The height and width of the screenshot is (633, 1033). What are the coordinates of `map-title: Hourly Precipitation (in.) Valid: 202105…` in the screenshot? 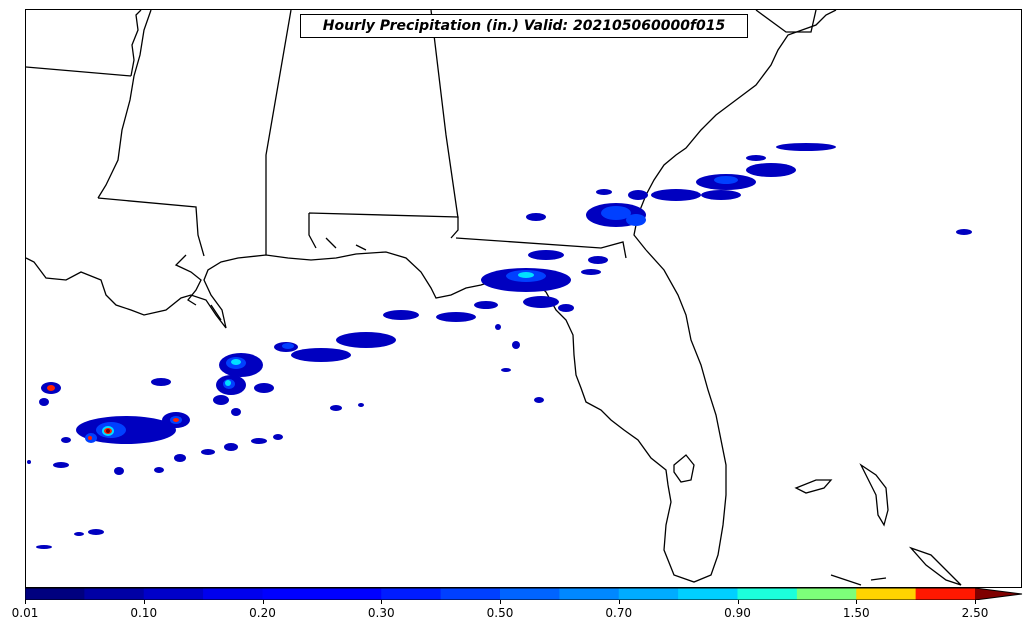 It's located at (524, 26).